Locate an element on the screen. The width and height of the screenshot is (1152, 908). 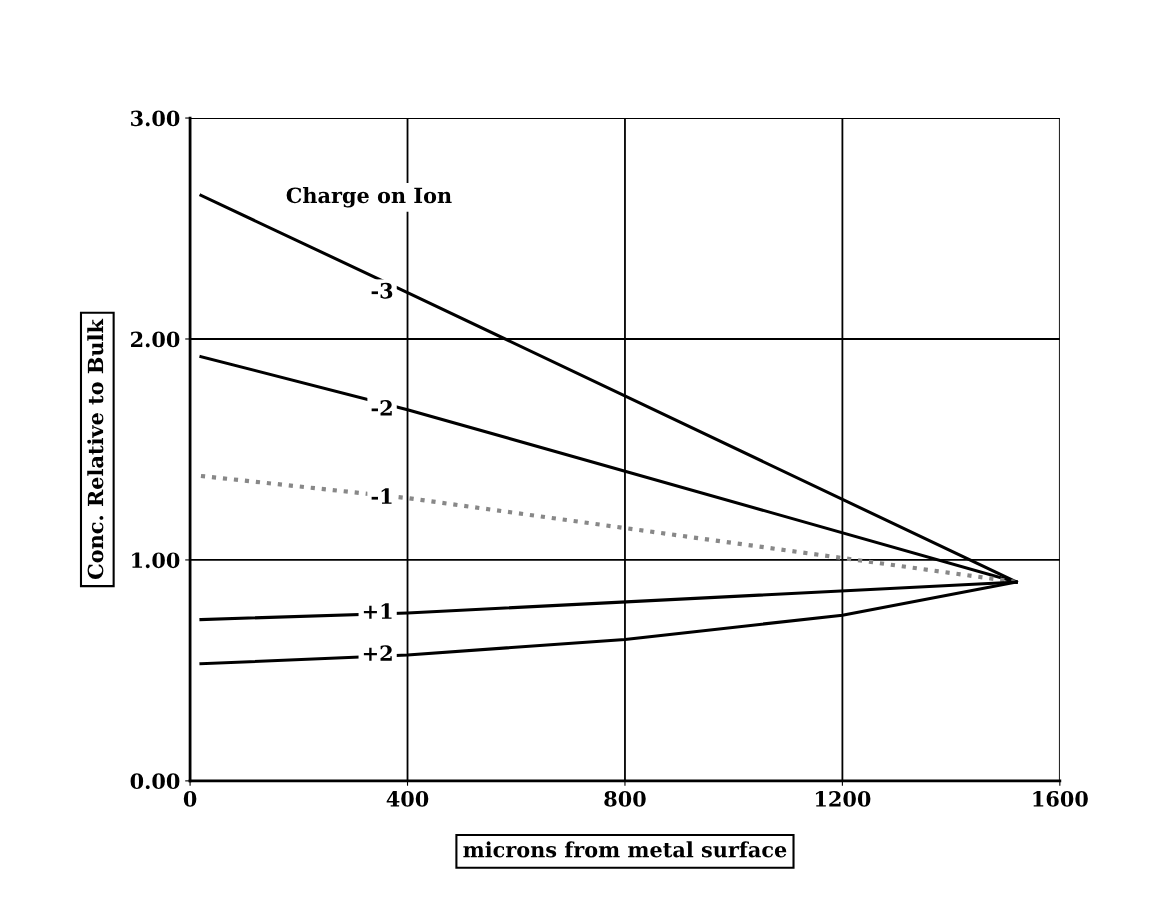
annotation: Charge on Ion is located at coordinates (369, 197).